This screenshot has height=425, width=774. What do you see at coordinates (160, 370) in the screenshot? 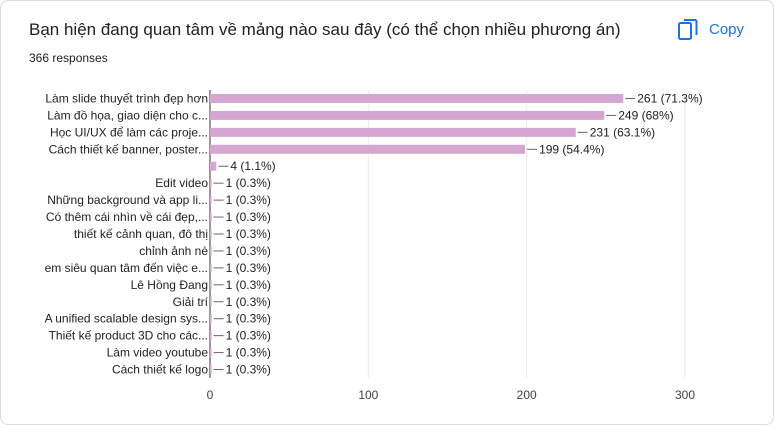
I see `category-label: Cách thiết kế logo` at bounding box center [160, 370].